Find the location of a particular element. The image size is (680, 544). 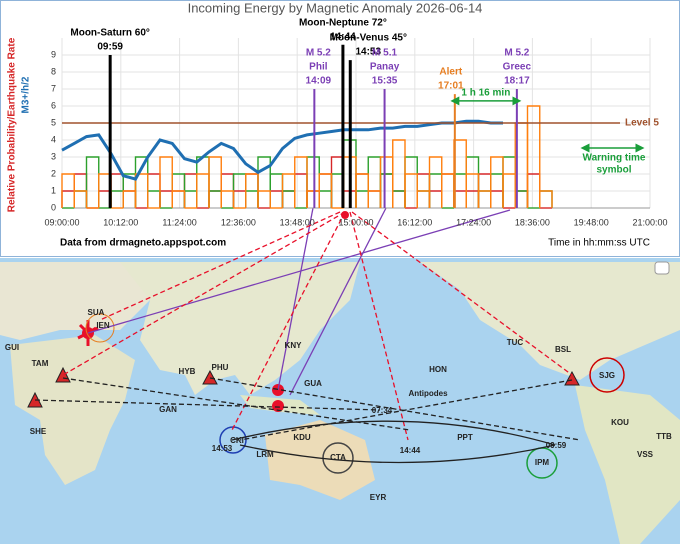

x-axis-title: Time in hh:mm:ss UTC is located at coordinates (599, 243).